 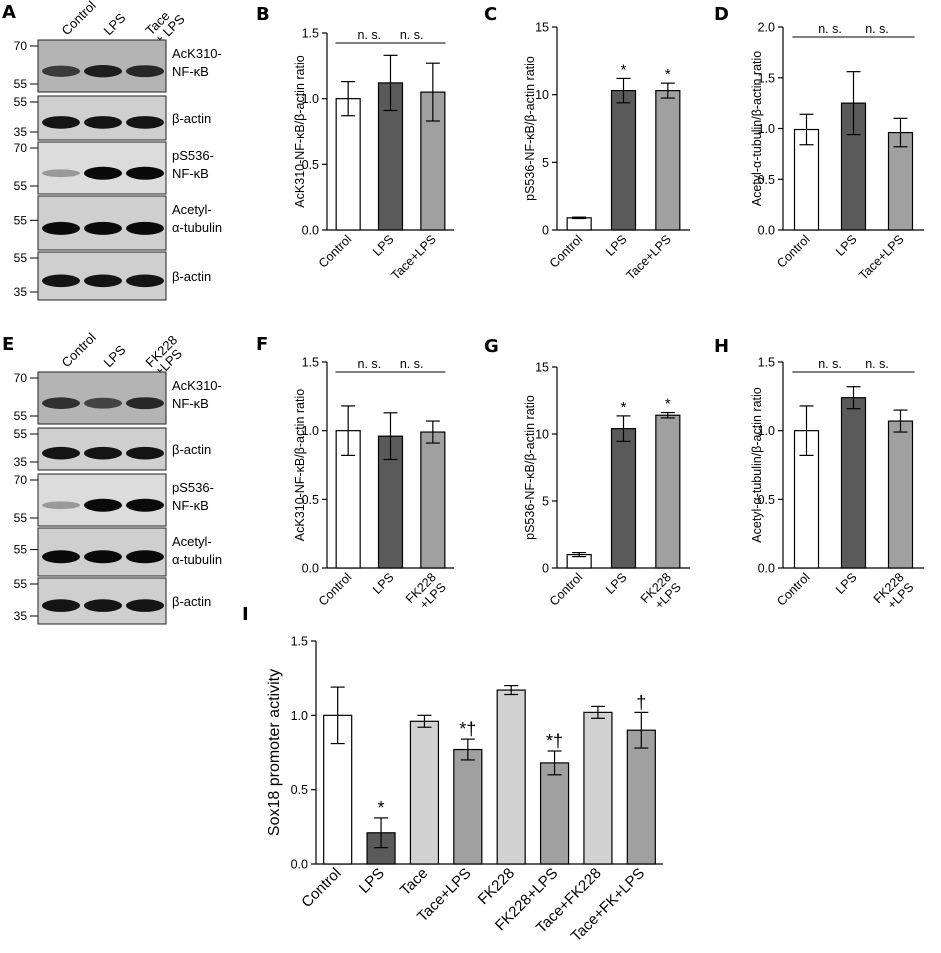 What do you see at coordinates (262, 344) in the screenshot?
I see `panel-label-f: F` at bounding box center [262, 344].